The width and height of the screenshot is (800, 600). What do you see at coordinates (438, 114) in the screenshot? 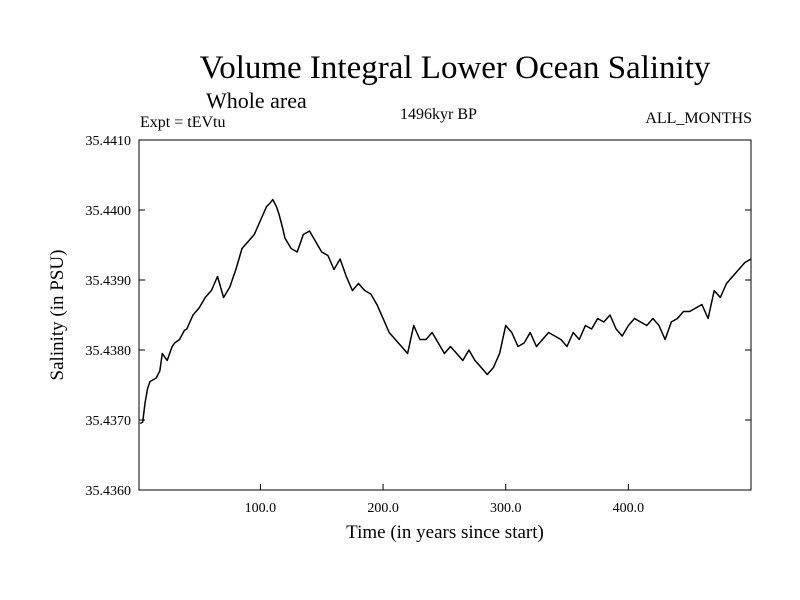
I see `period-label: 1496kyr BP` at bounding box center [438, 114].